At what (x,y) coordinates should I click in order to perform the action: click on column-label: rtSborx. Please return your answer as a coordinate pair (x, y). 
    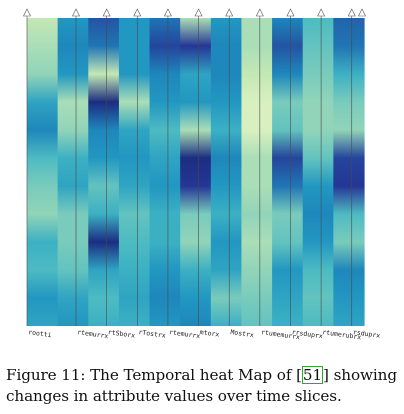
    Looking at the image, I should click on (121, 334).